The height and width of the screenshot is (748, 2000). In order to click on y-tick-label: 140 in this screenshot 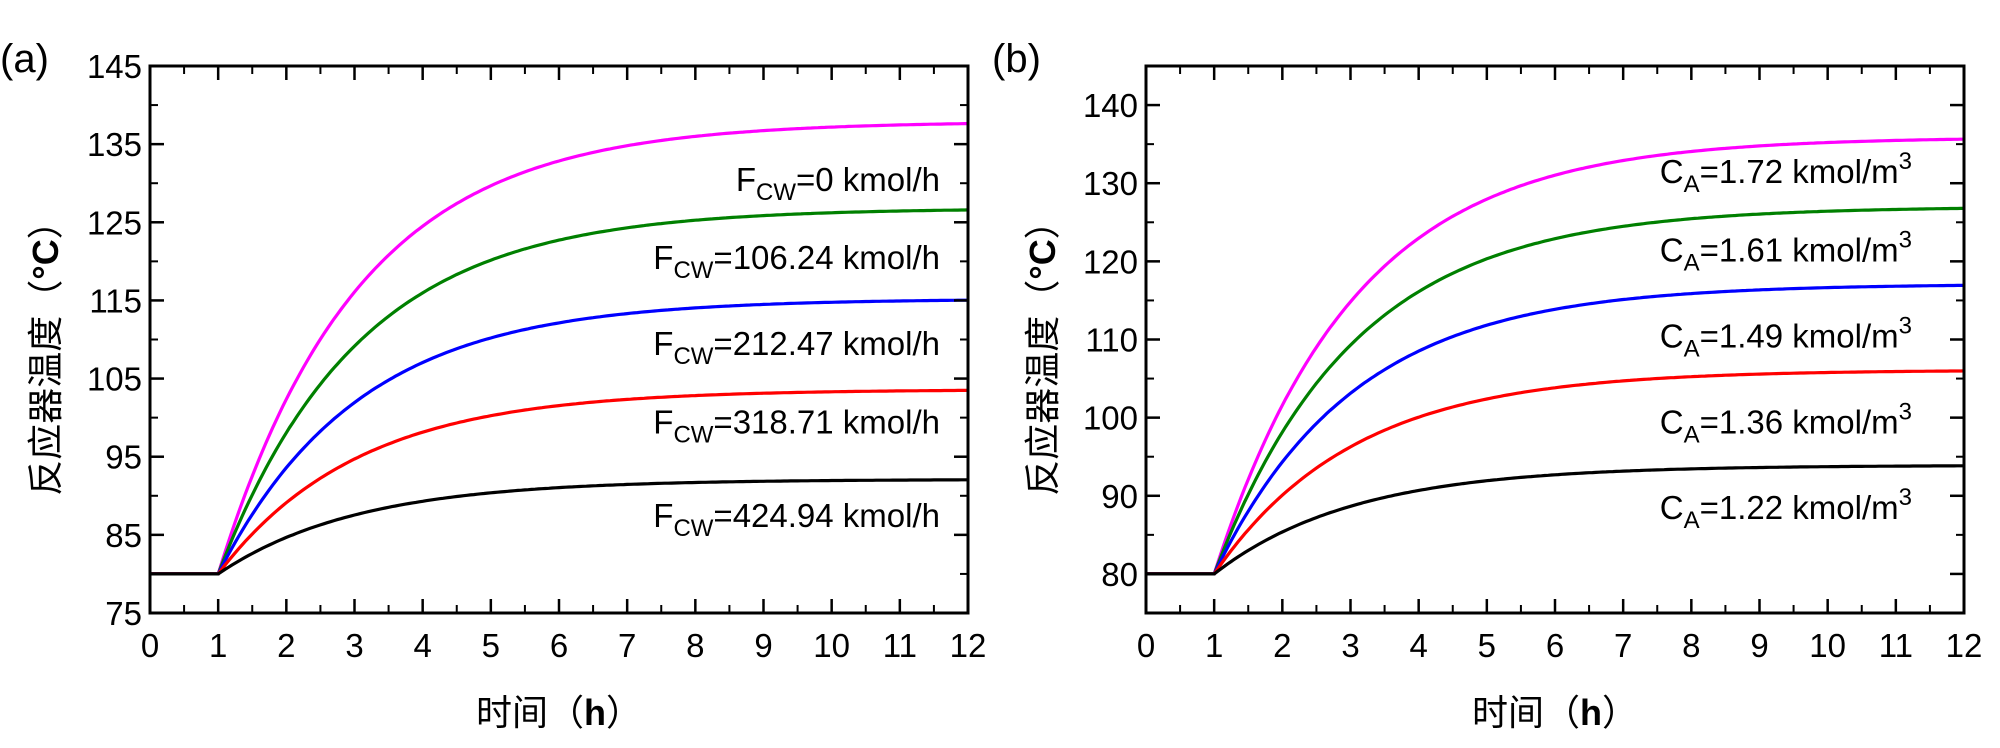, I will do `click(1110, 105)`.